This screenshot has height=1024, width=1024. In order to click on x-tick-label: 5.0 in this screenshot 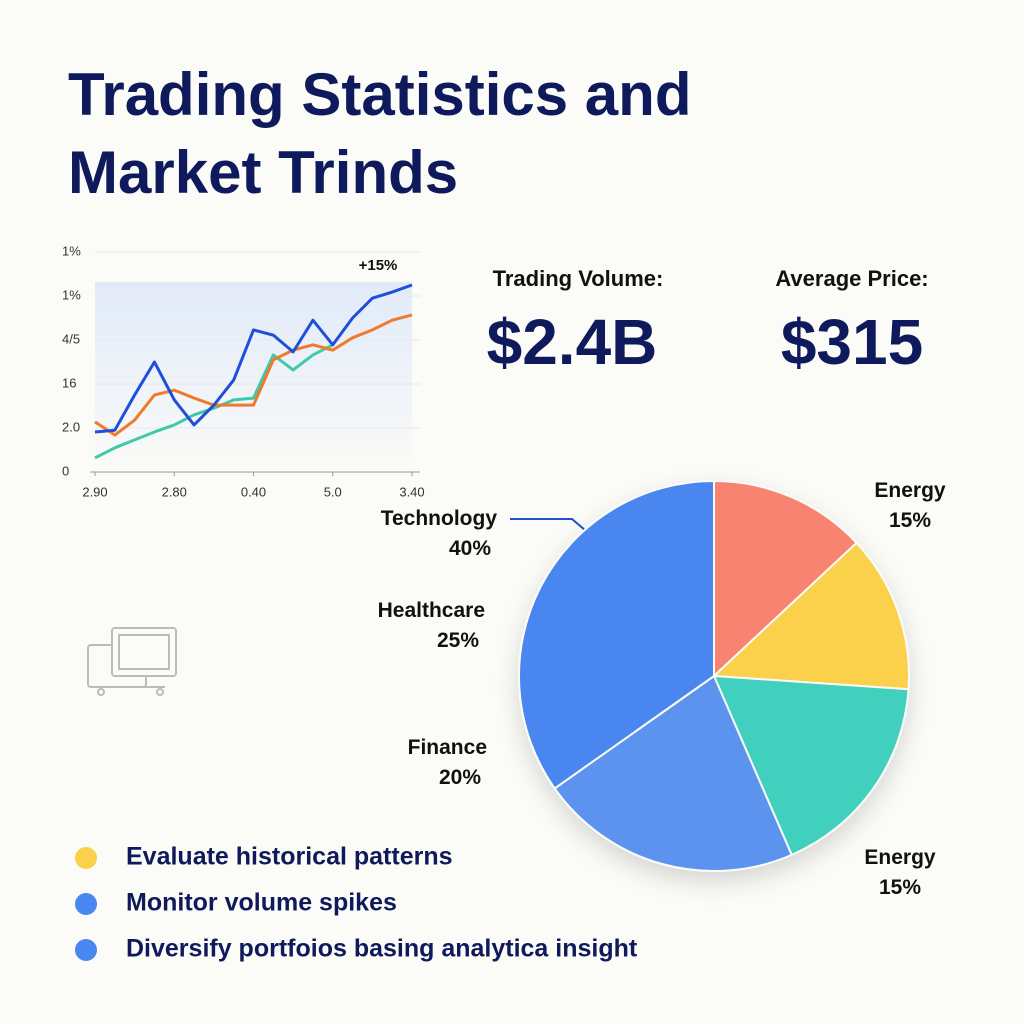, I will do `click(333, 491)`.